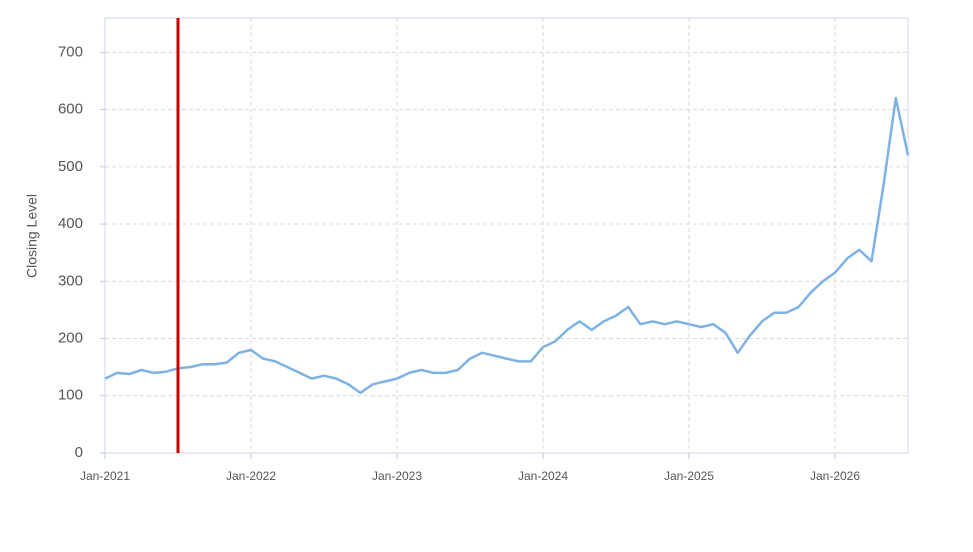 This screenshot has height=552, width=973. What do you see at coordinates (251, 476) in the screenshot?
I see `x-tick-label: Jan-2022` at bounding box center [251, 476].